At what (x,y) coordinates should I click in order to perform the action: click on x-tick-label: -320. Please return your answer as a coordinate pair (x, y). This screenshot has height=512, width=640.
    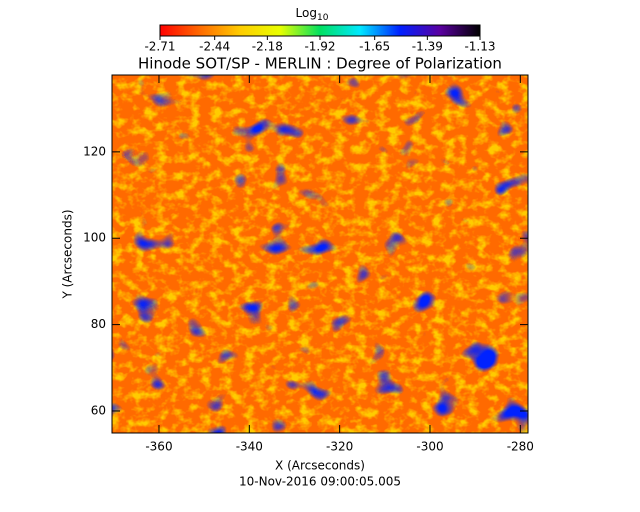
    Looking at the image, I should click on (339, 447).